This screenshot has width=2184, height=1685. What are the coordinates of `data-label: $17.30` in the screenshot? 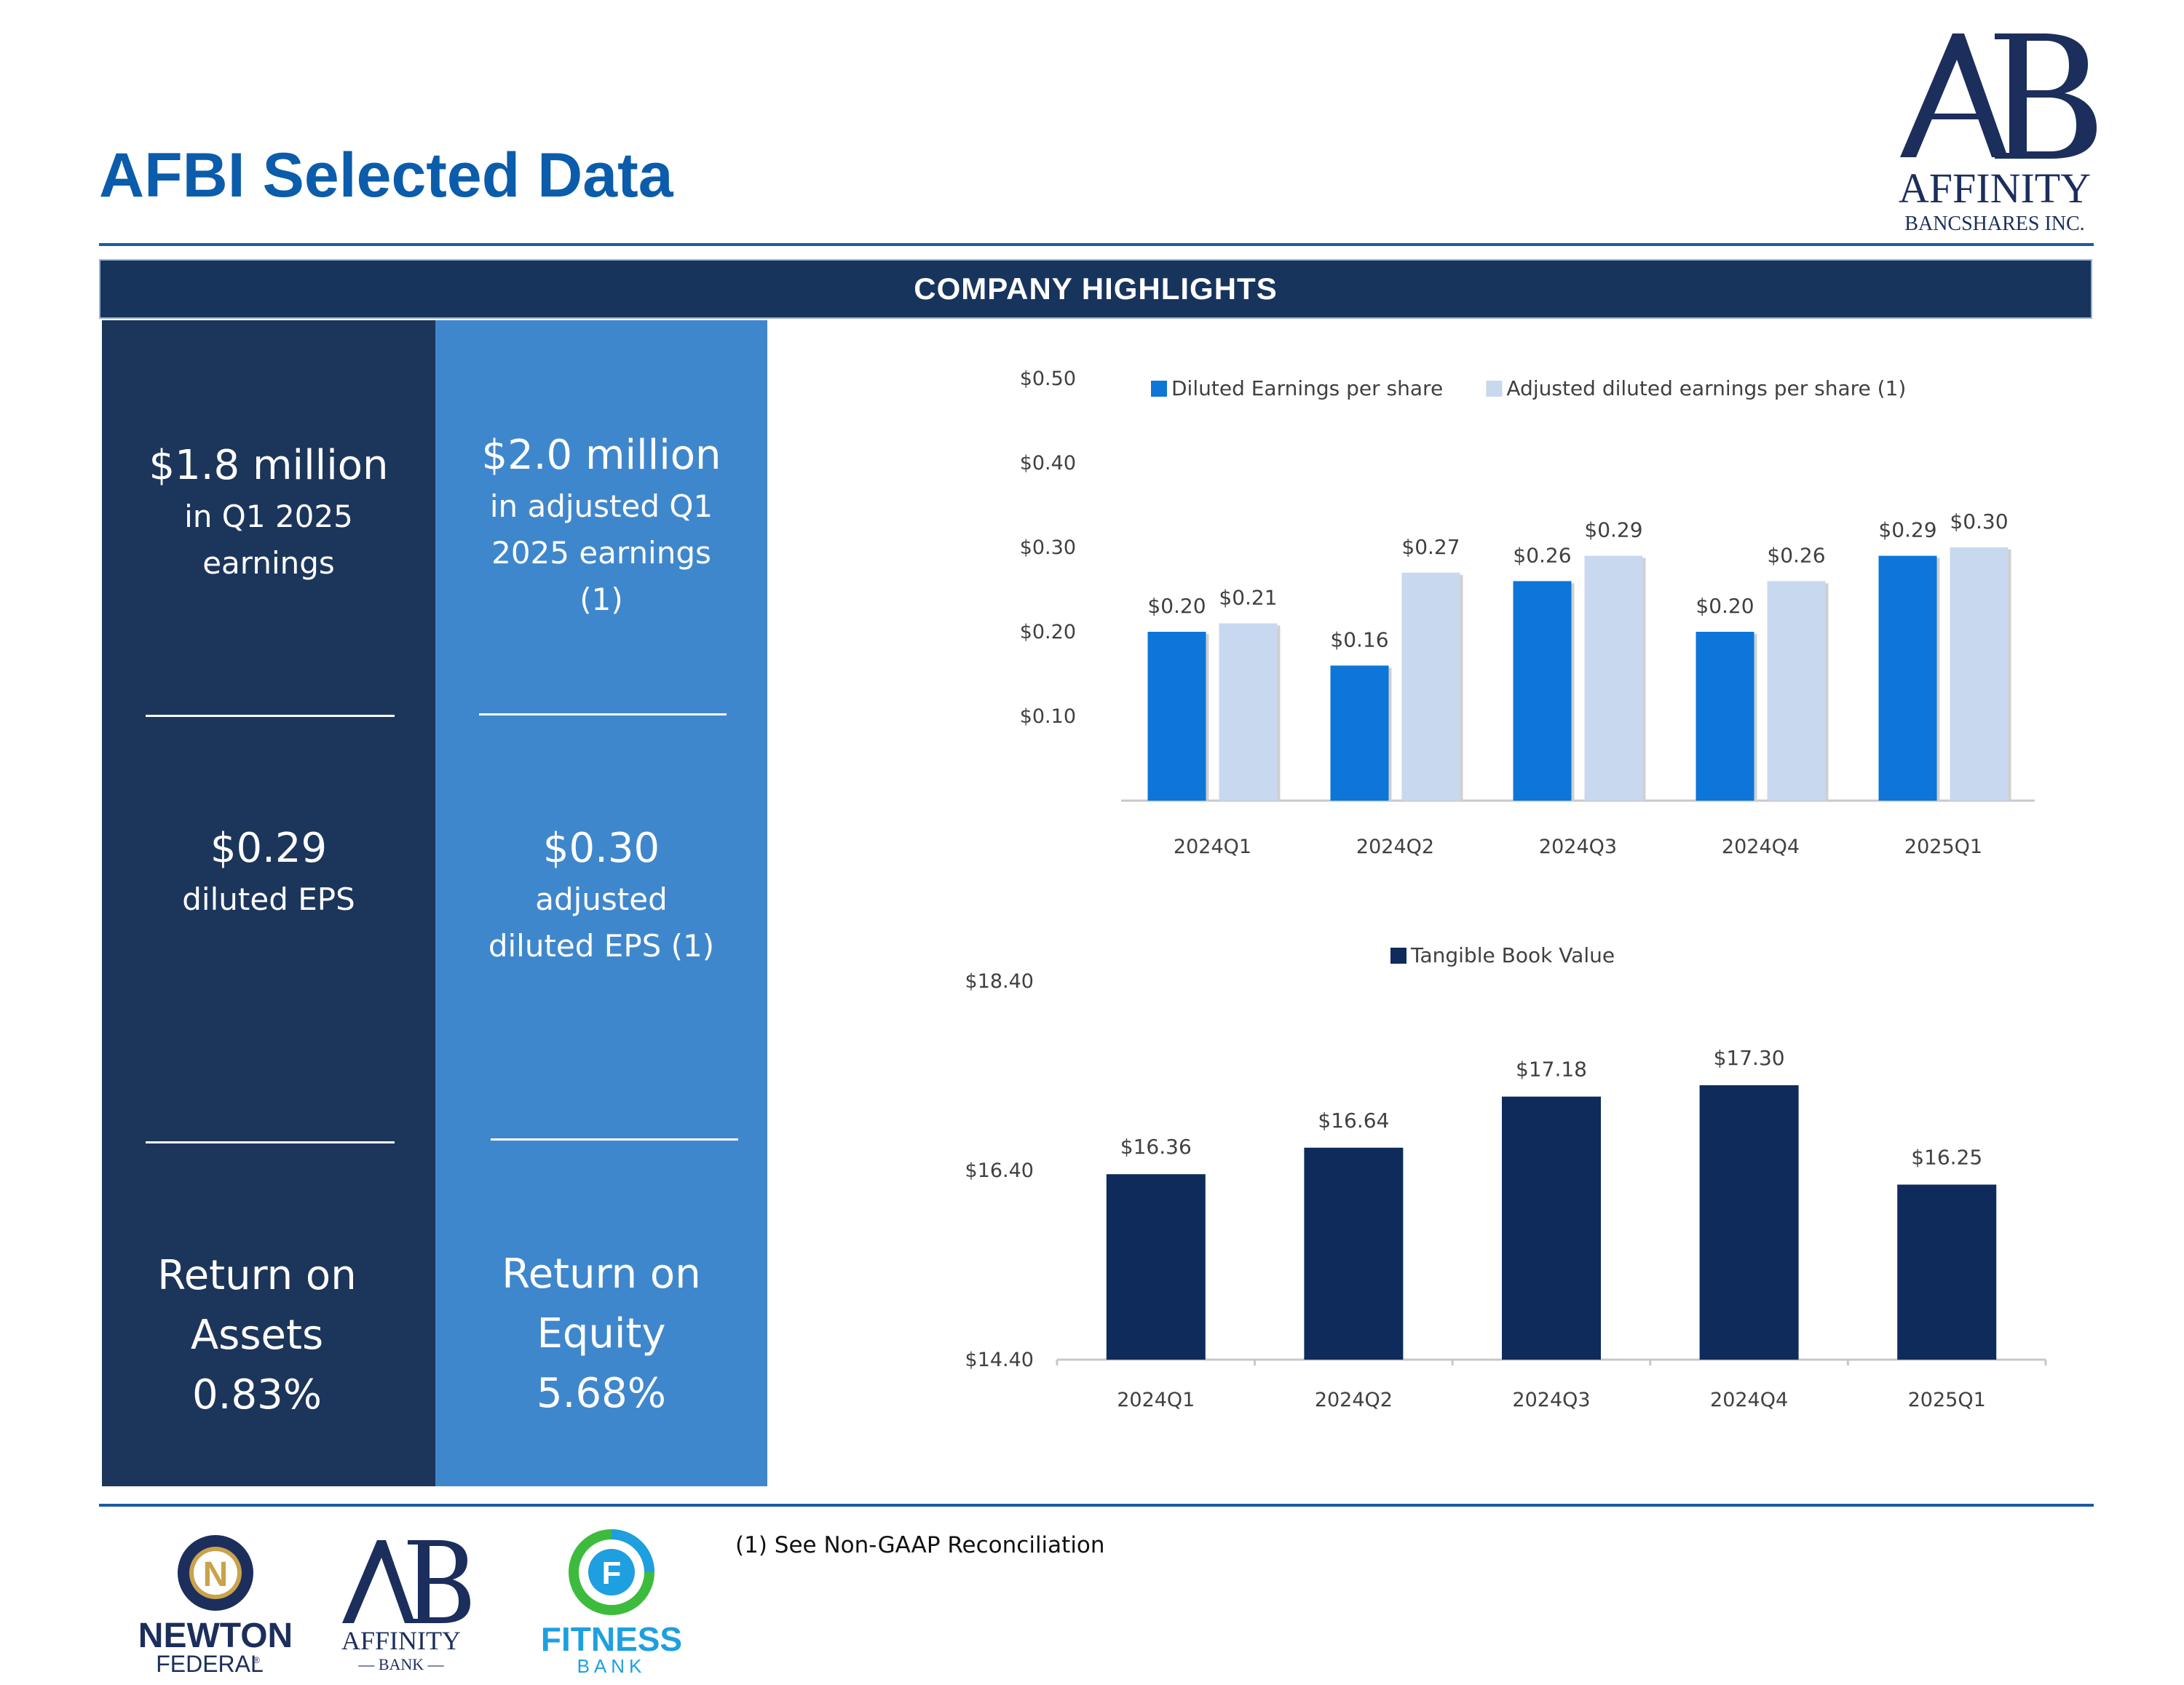 It's located at (1749, 1058).